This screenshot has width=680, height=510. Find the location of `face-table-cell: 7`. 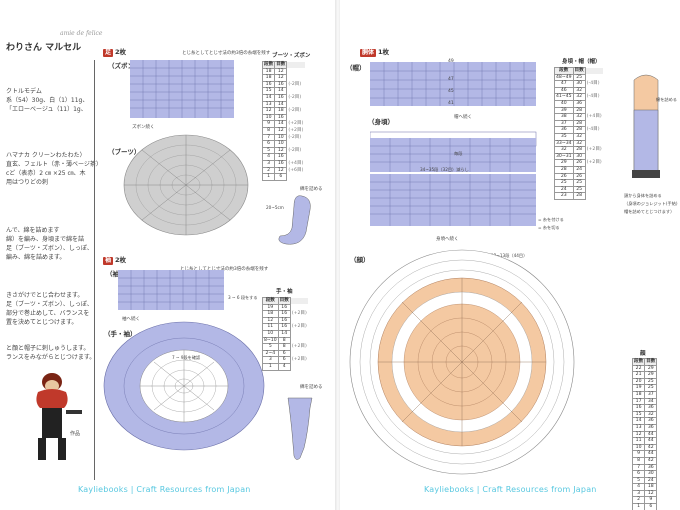

face-table-cell: 7 is located at coordinates (638, 467).